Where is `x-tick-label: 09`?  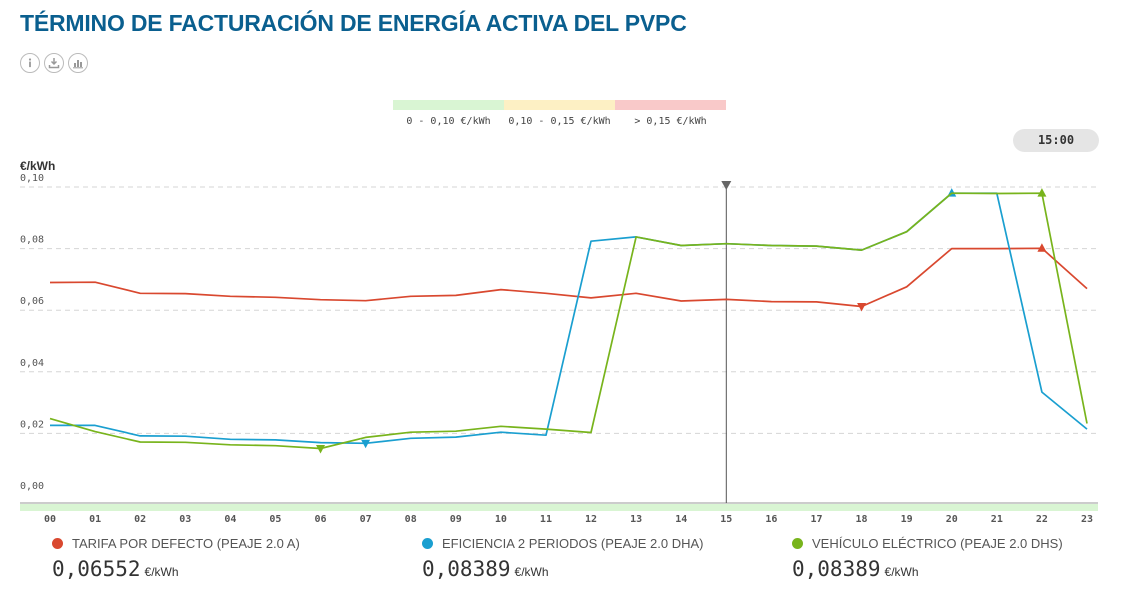
x-tick-label: 09 is located at coordinates (456, 519).